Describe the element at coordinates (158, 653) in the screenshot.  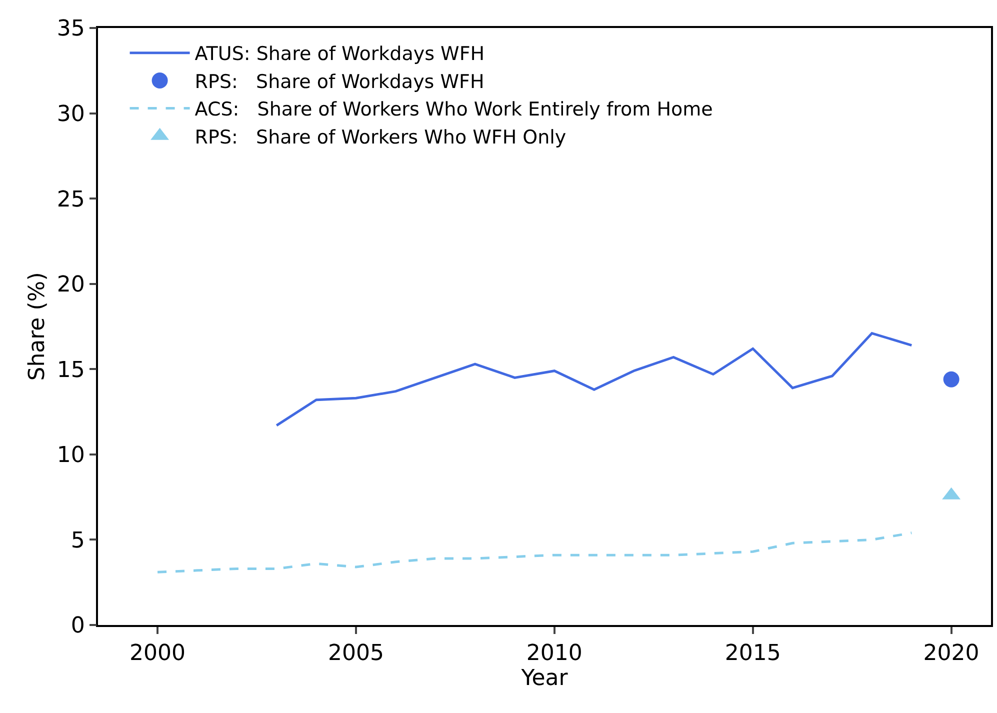
I see `x-tick-label: 2000` at that location.